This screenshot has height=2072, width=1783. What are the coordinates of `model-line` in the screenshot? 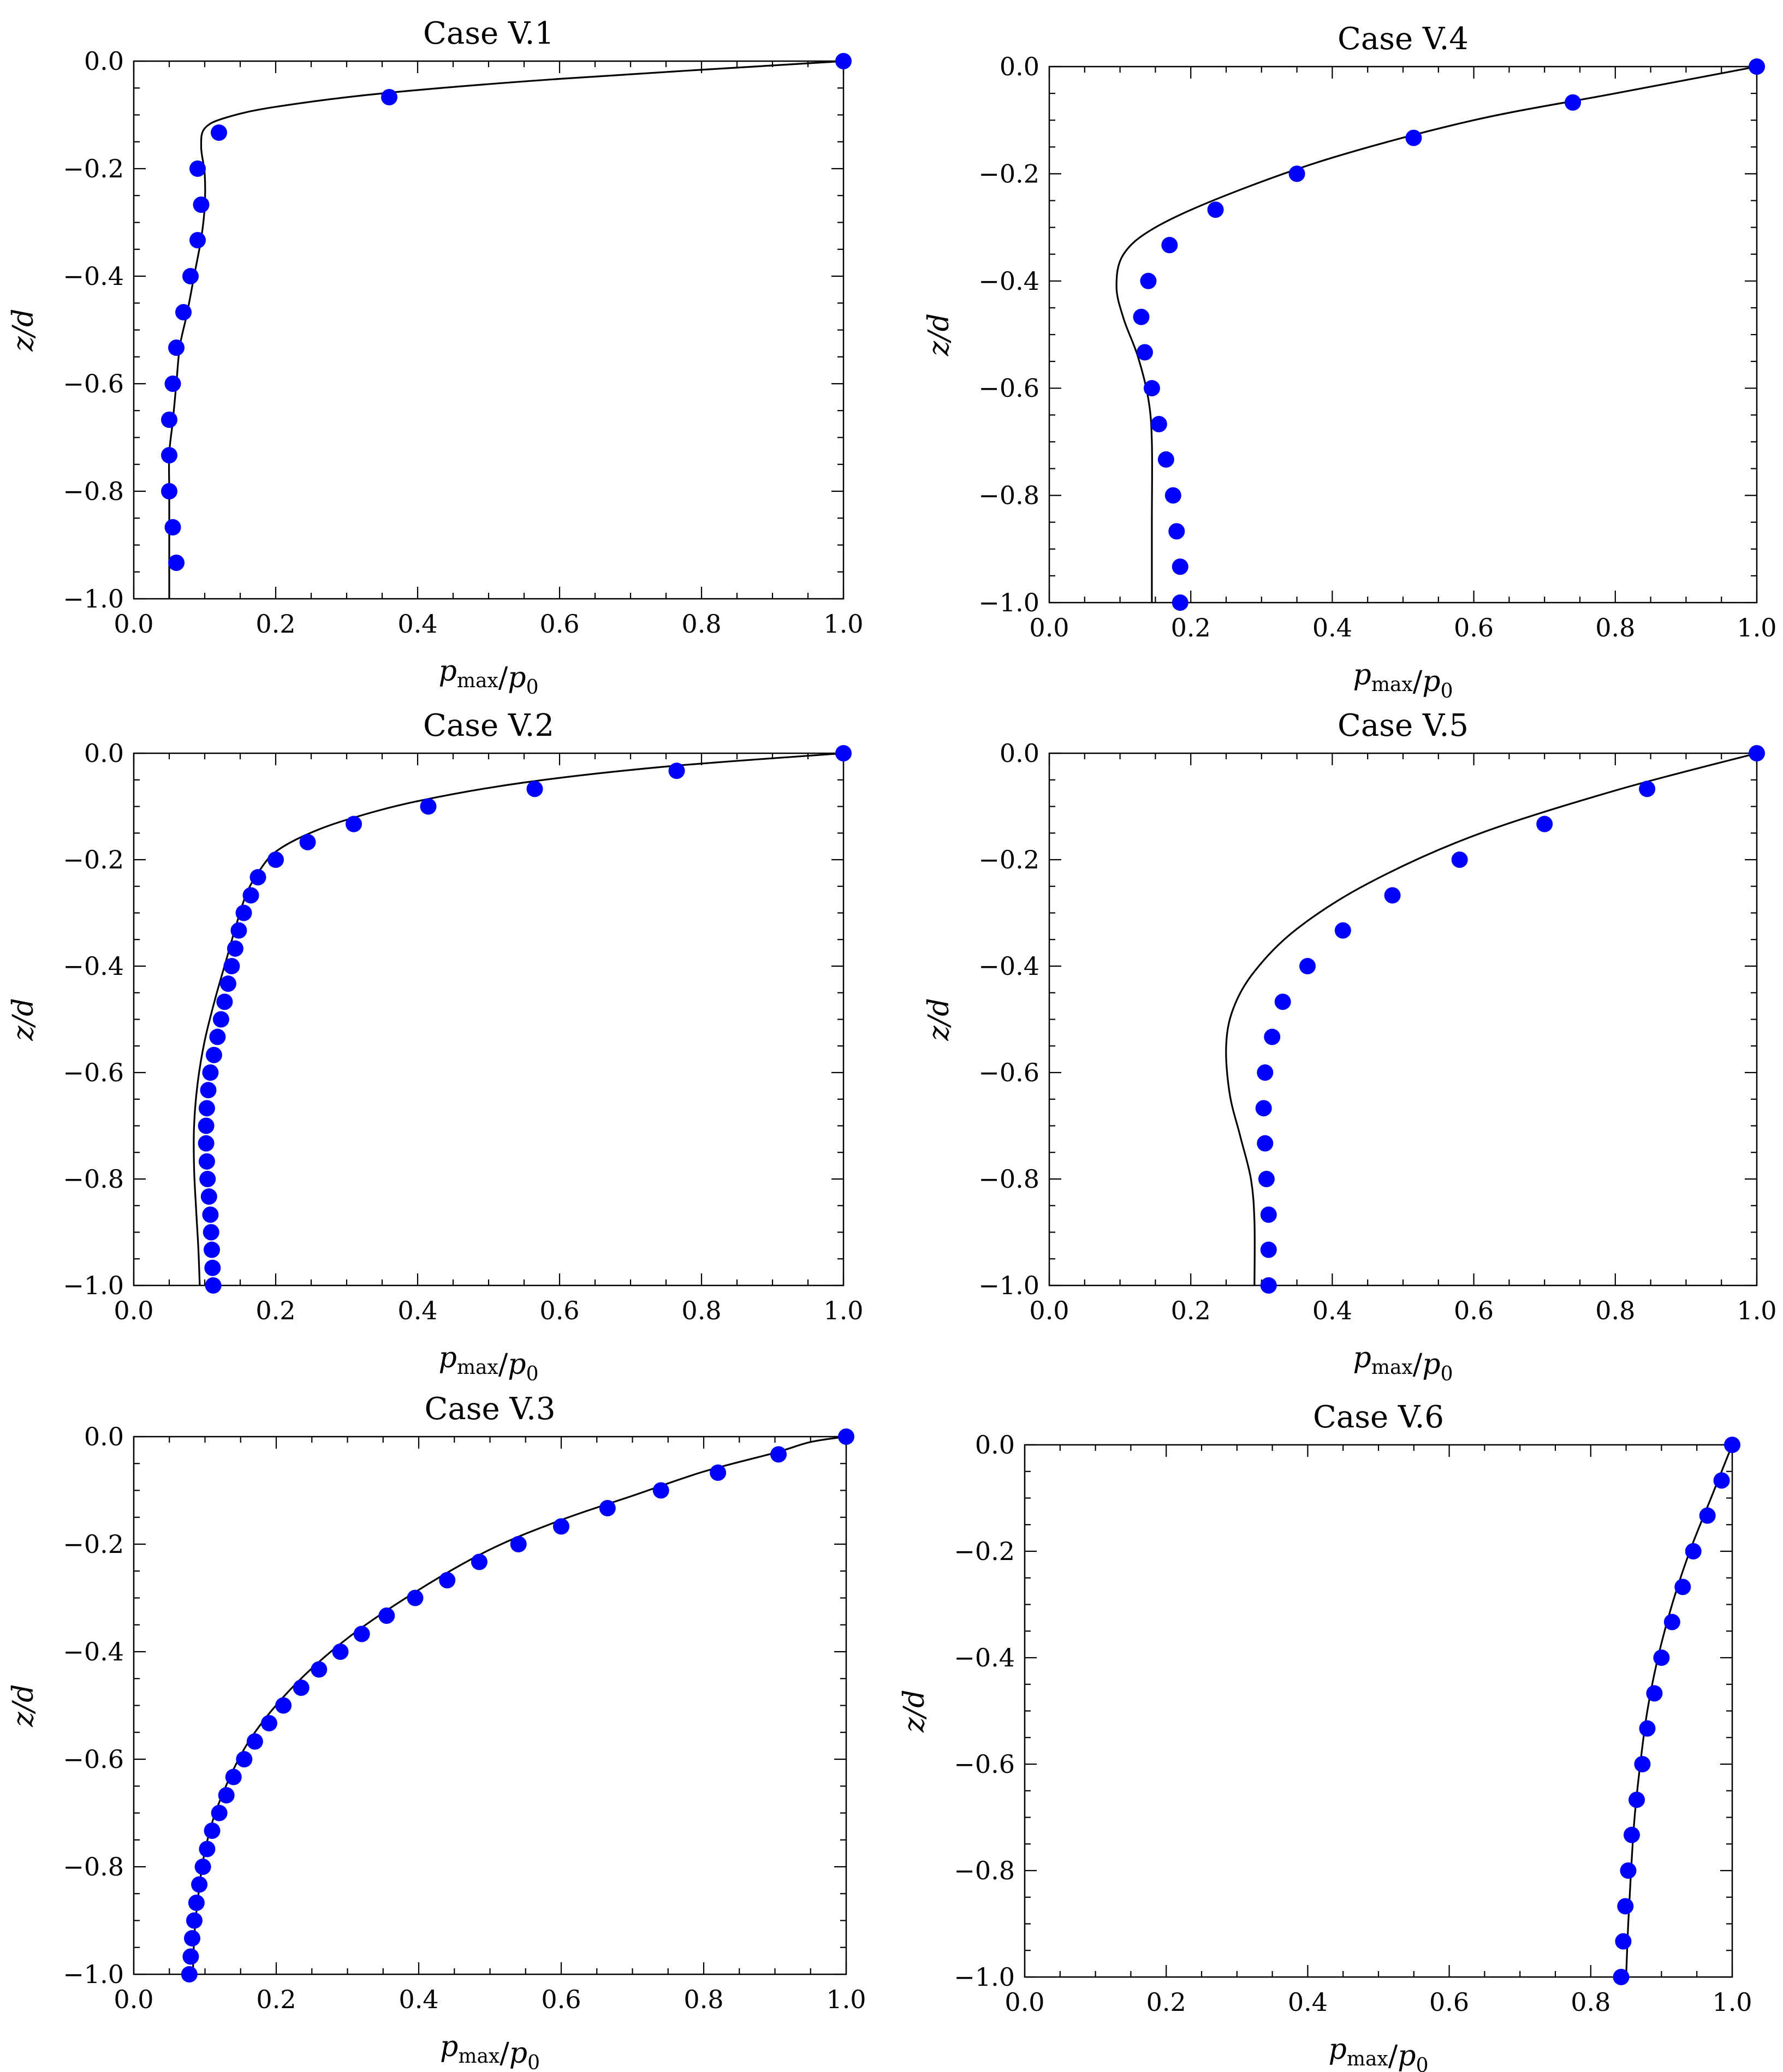 It's located at (518, 1019).